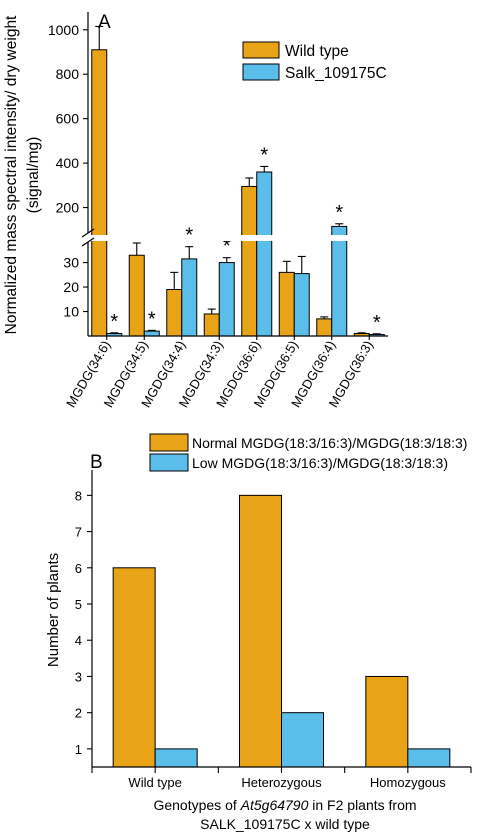 This screenshot has height=835, width=488. I want to click on y-tick-label-400: 400, so click(68, 163).